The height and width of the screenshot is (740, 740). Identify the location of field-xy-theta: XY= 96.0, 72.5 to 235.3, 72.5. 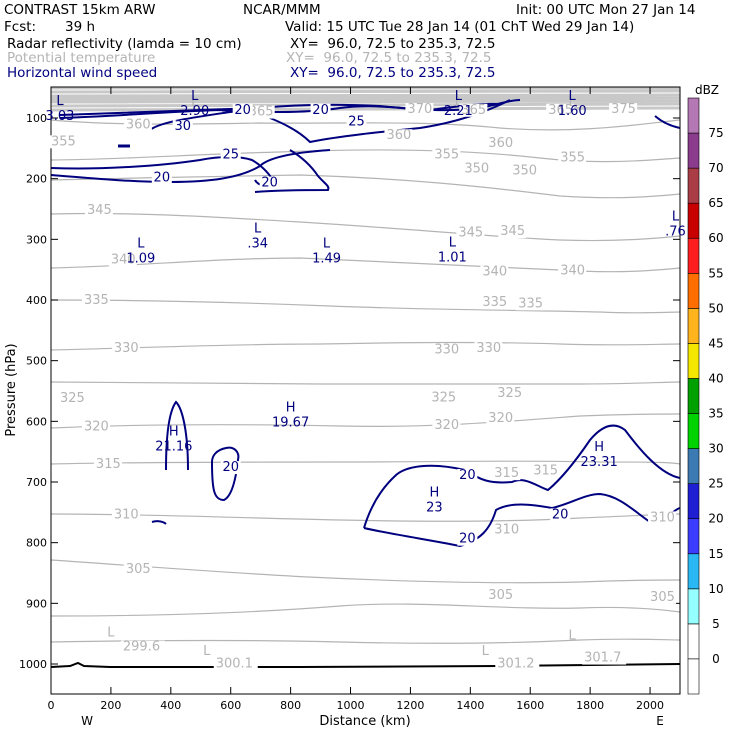
(389, 58).